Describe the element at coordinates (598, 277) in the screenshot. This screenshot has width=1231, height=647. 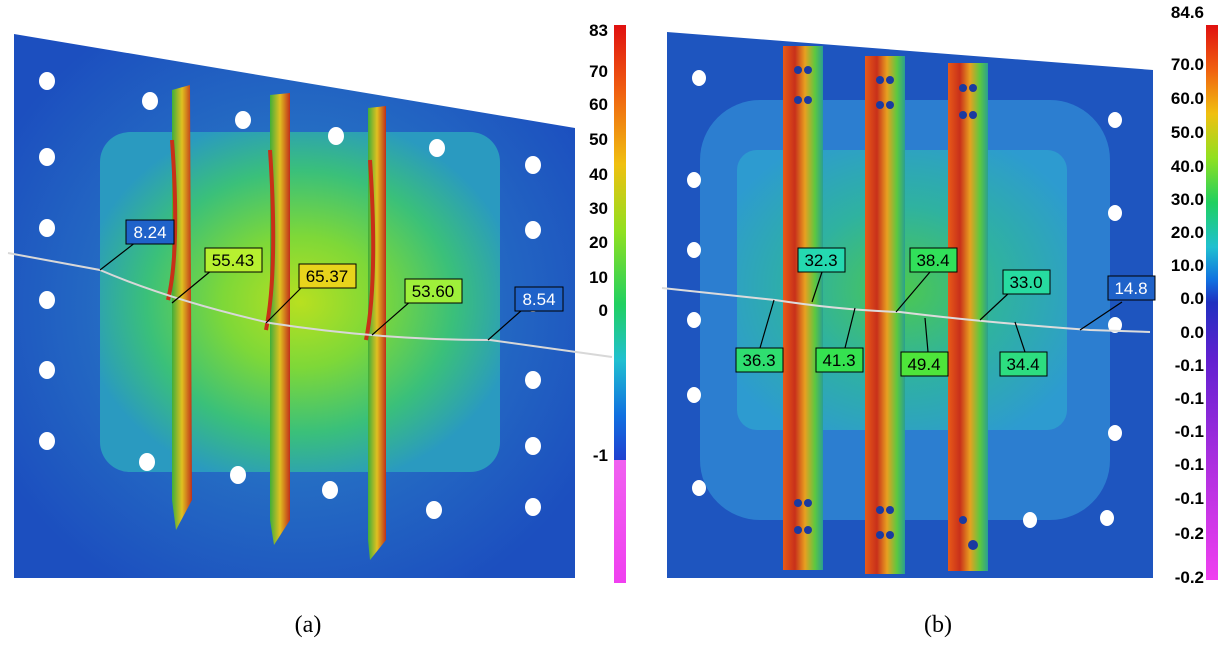
I see `svg-text: 10` at that location.